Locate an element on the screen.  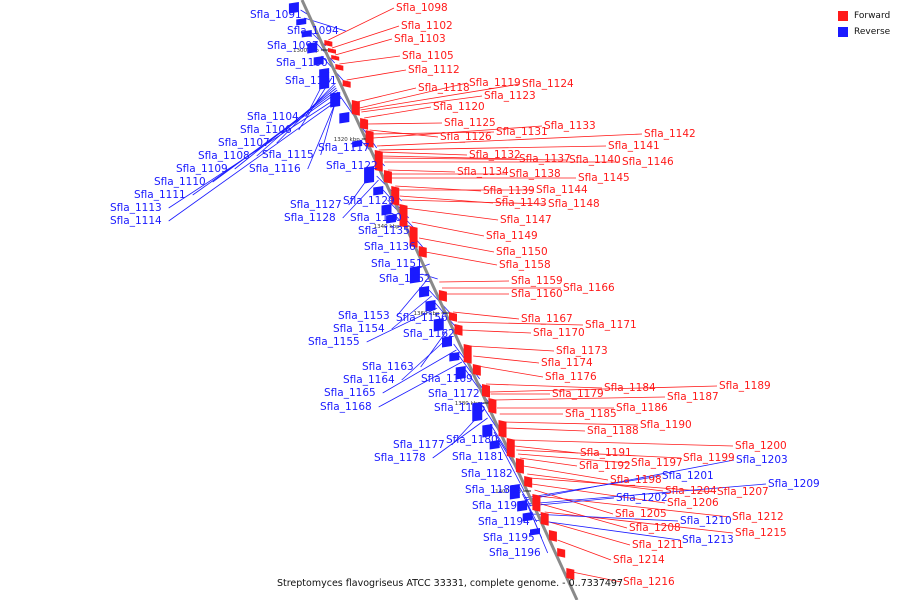
gene-label: Sfla_1124 is located at coordinates (548, 84).